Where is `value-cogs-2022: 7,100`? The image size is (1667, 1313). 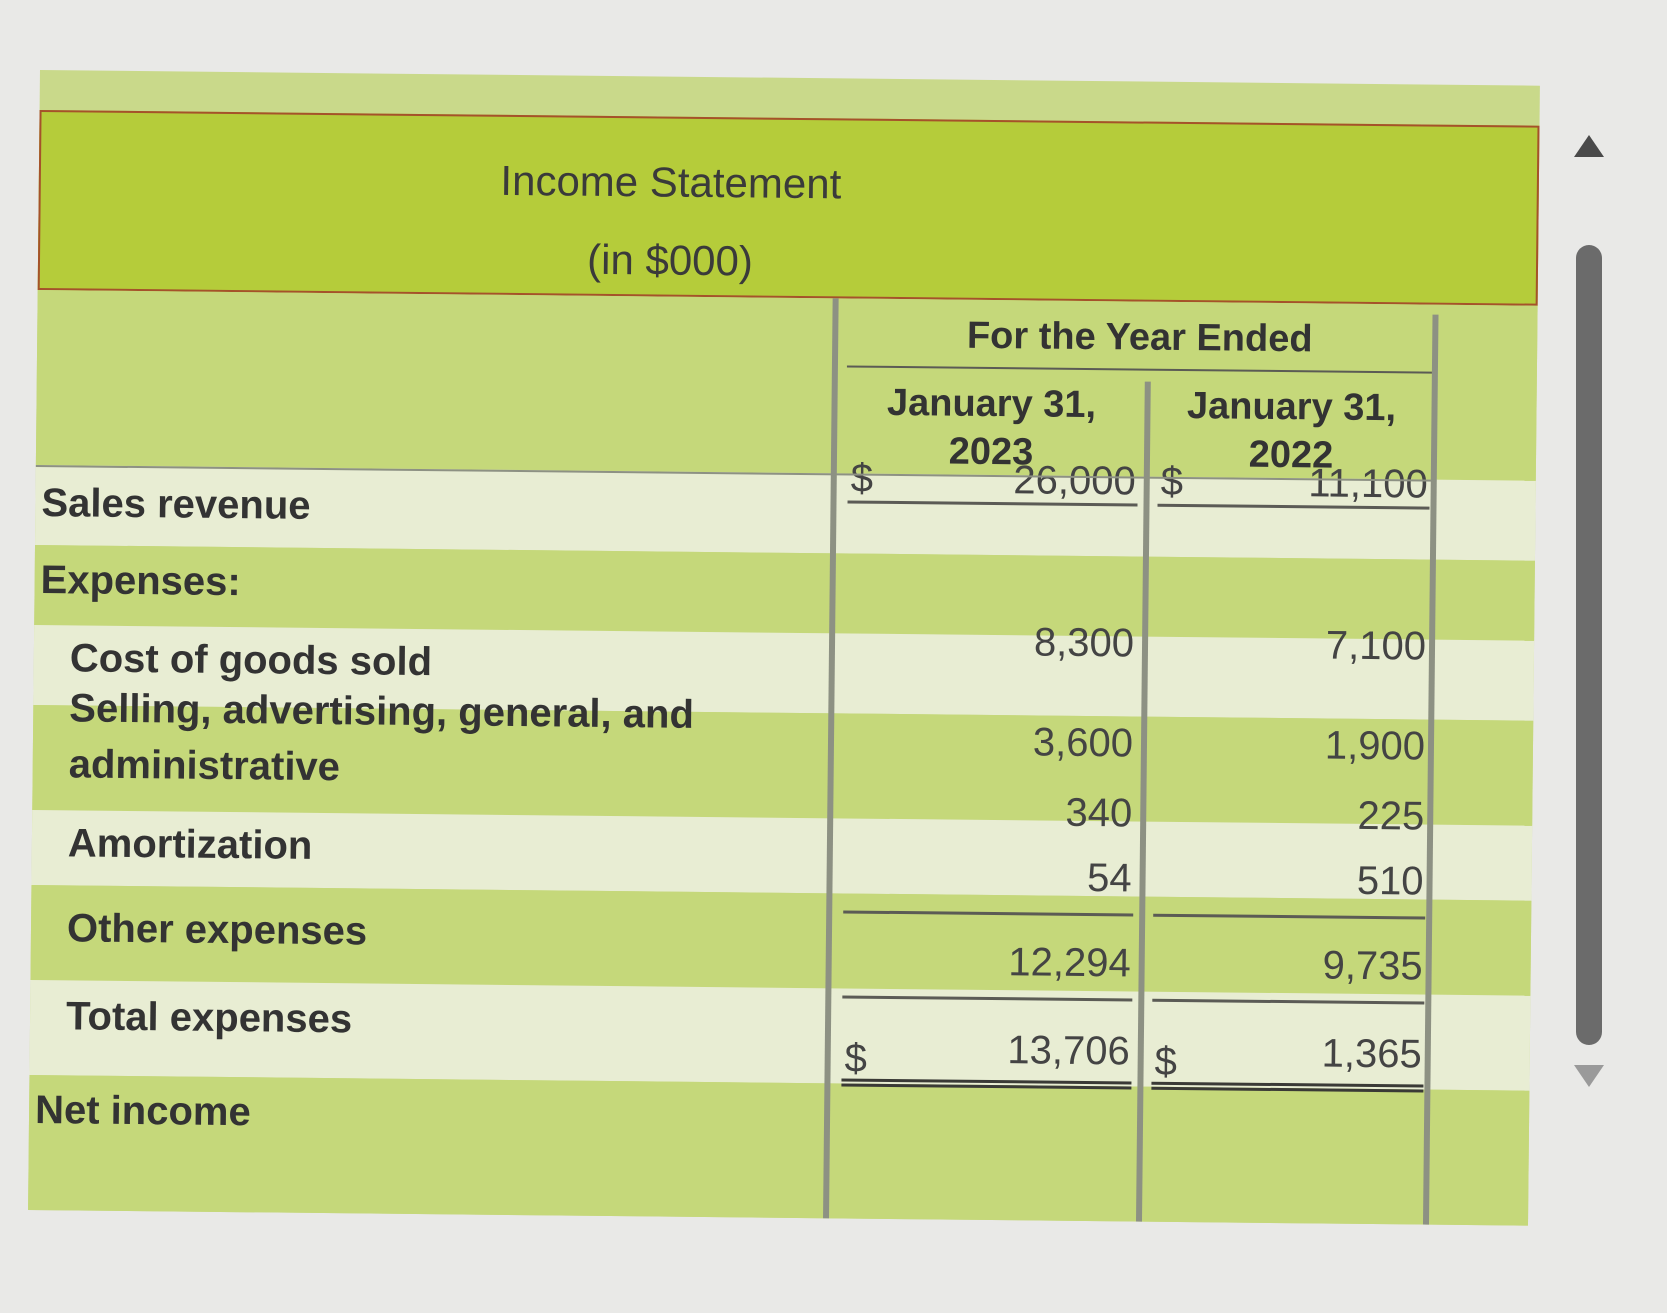 value-cogs-2022: 7,100 is located at coordinates (1376, 646).